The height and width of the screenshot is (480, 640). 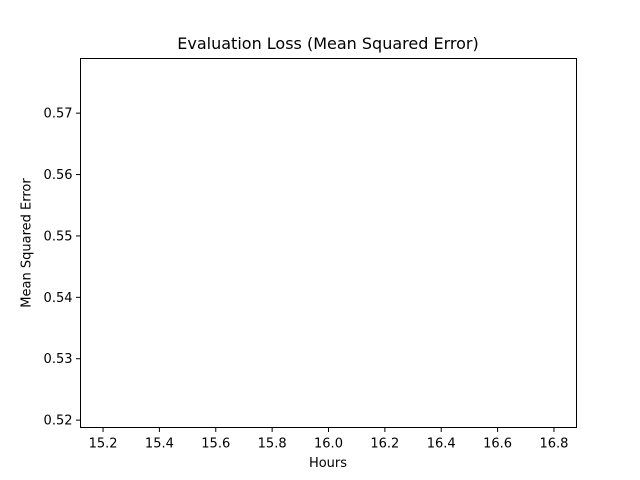 I want to click on x-tick-label: 16.8, so click(x=553, y=444).